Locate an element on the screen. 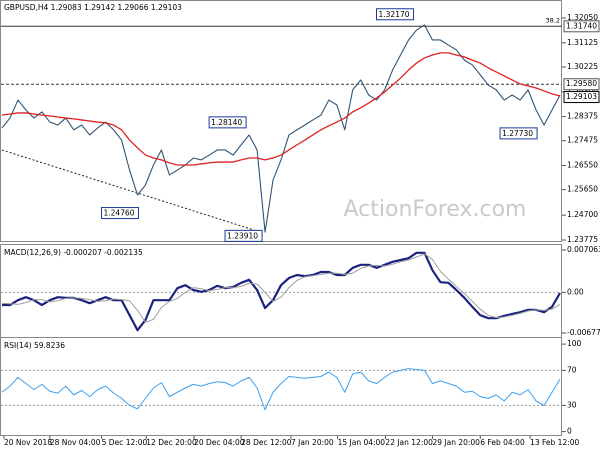 This screenshot has height=450, width=600. x-tick-label: 20 Nov 2018 is located at coordinates (28, 442).